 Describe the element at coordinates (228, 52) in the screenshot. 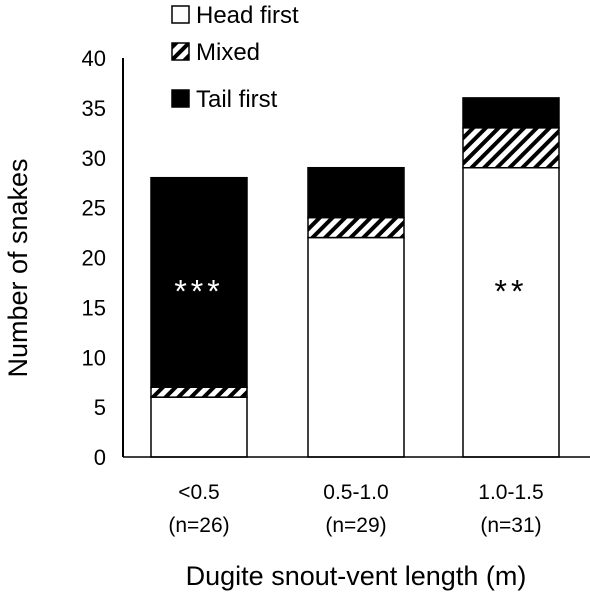

I see `legend-label: Mixed` at that location.